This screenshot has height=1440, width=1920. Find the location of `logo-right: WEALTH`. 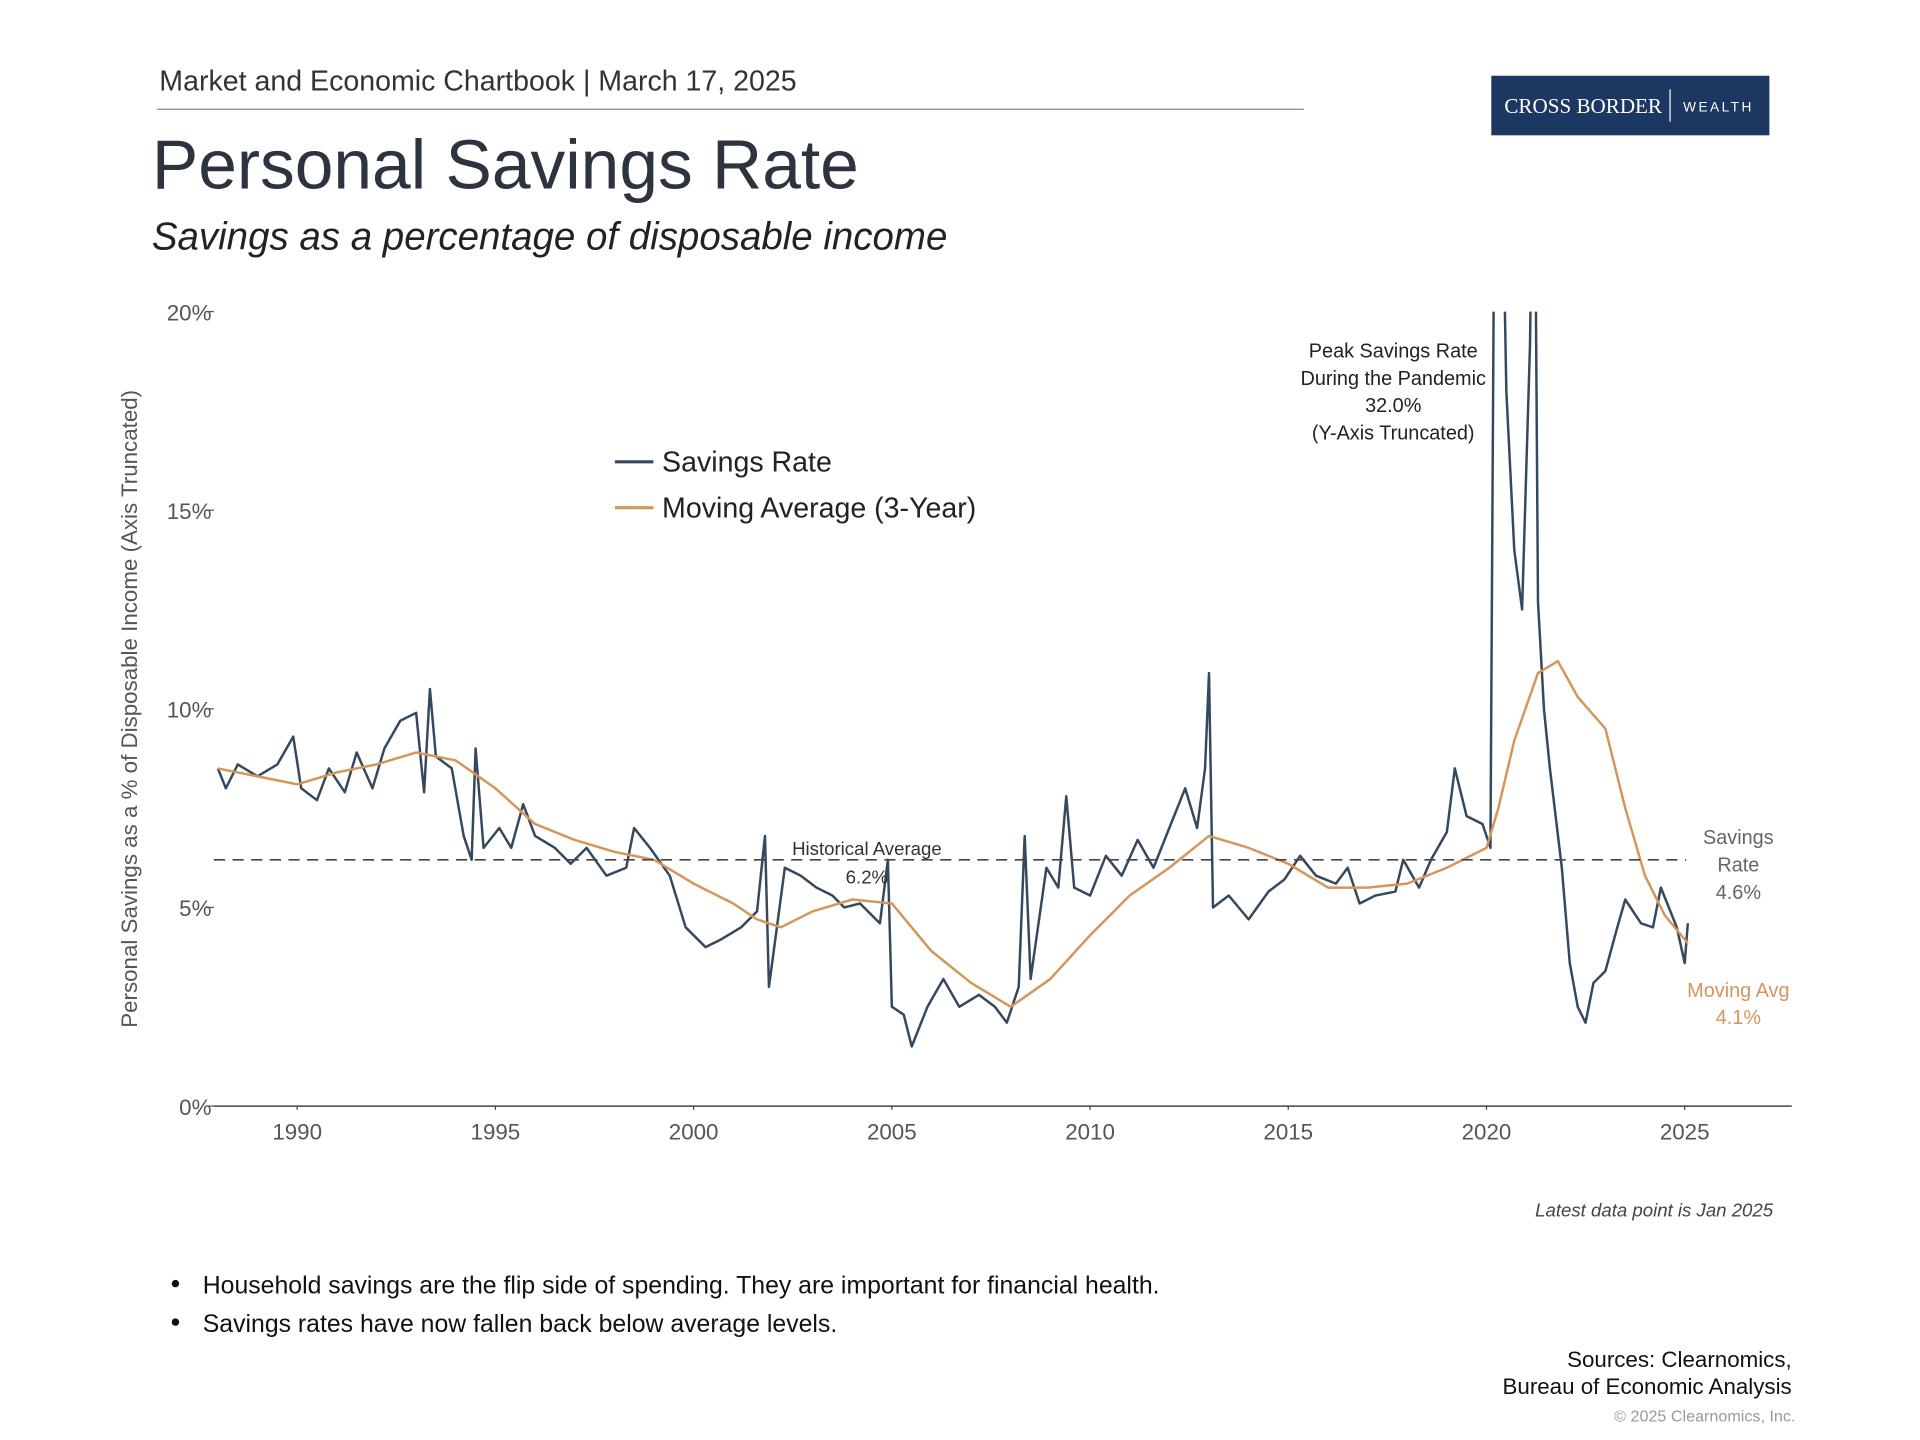

logo-right: WEALTH is located at coordinates (1718, 107).